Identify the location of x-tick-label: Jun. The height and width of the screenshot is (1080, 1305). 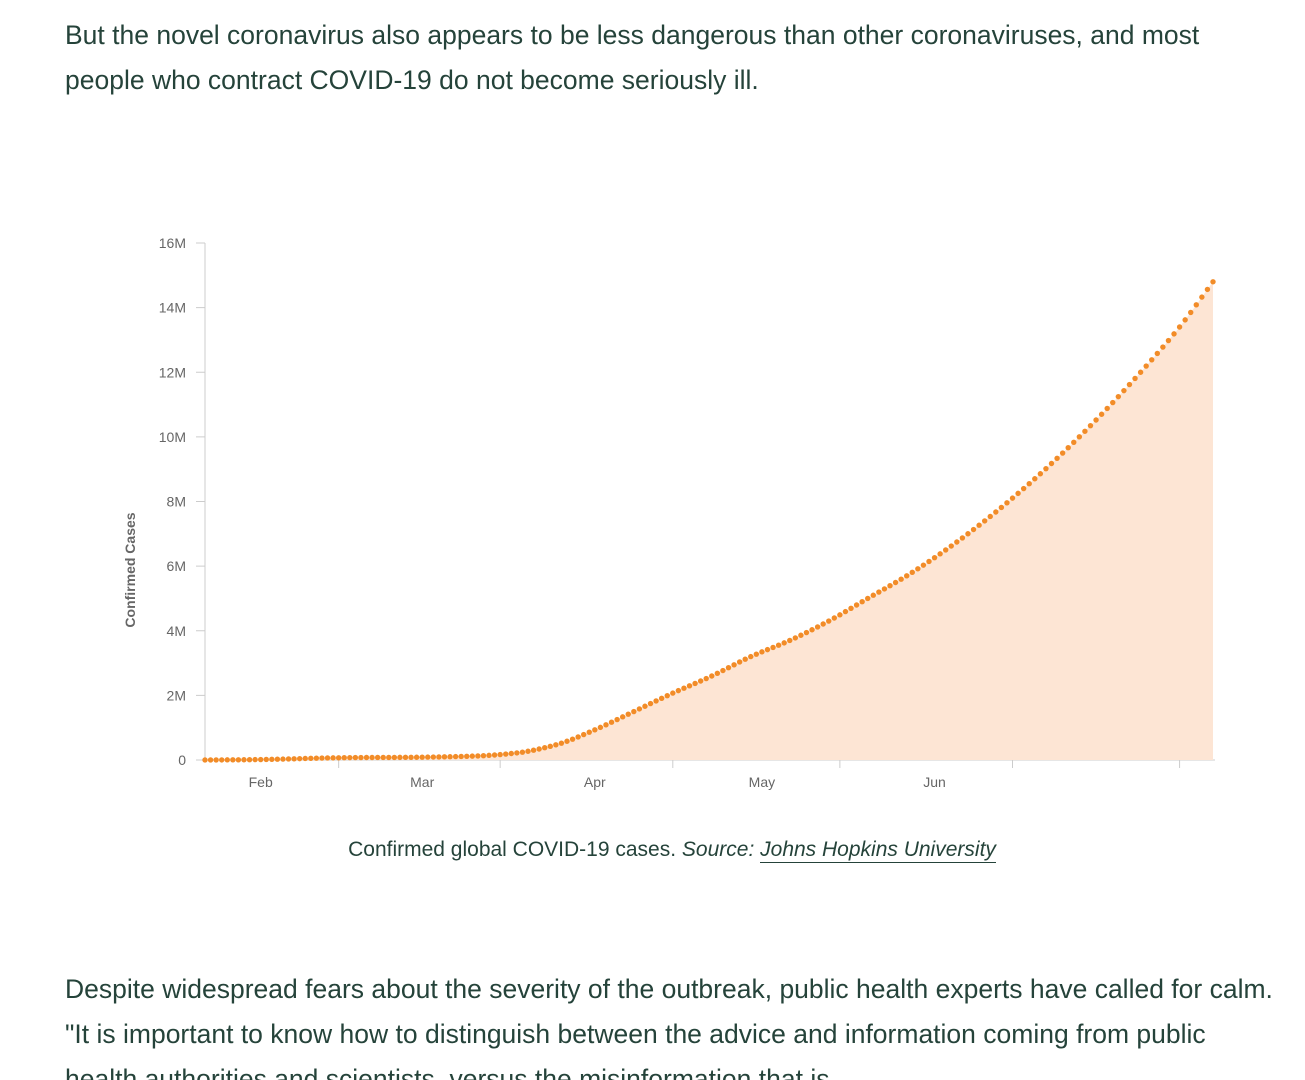
(934, 782).